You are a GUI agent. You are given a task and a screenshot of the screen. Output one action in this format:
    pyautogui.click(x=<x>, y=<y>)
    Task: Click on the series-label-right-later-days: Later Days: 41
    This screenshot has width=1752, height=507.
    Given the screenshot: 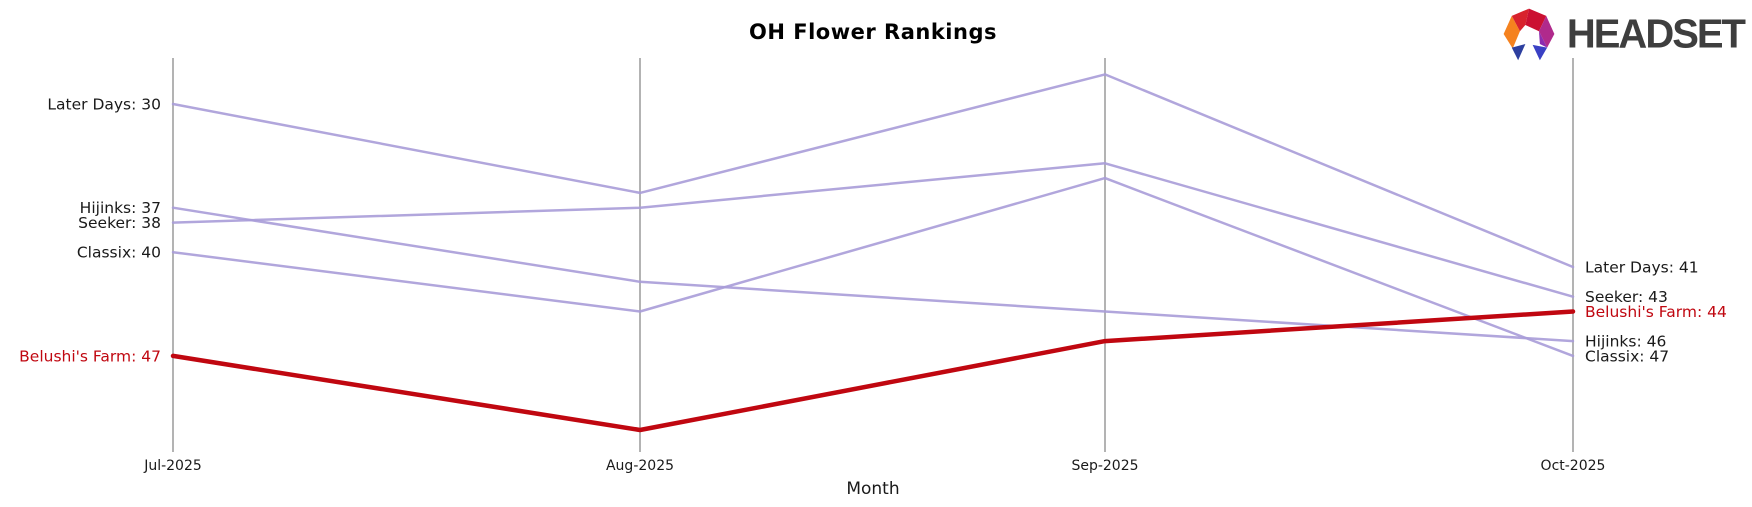 What is the action you would take?
    pyautogui.click(x=1642, y=268)
    